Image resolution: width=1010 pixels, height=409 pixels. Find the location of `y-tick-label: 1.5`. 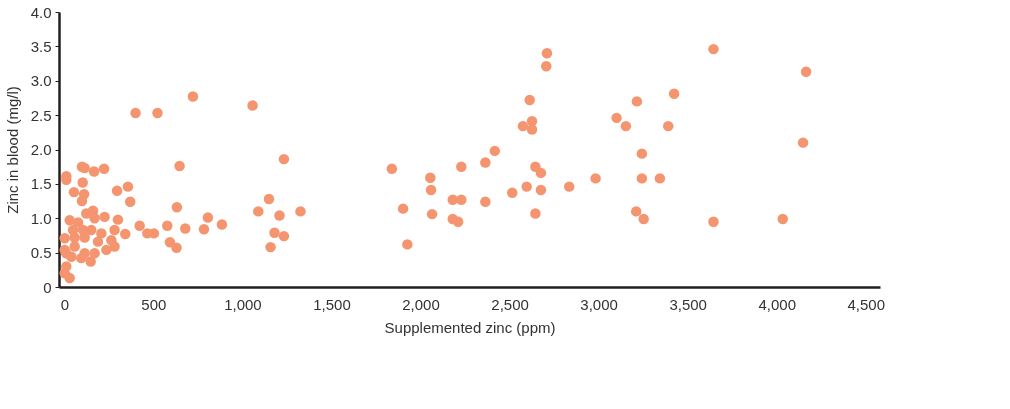

y-tick-label: 1.5 is located at coordinates (41, 184).